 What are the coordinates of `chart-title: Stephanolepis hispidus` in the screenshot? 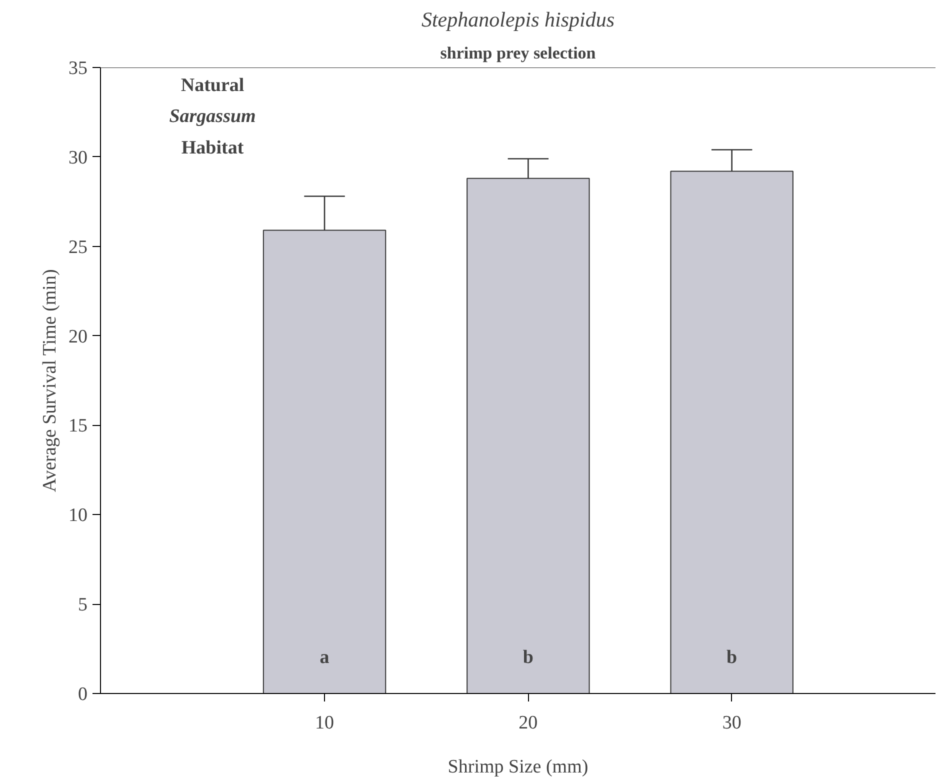 It's located at (518, 20).